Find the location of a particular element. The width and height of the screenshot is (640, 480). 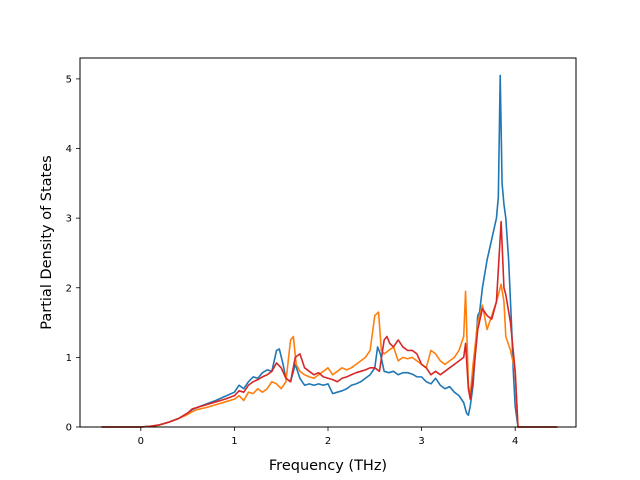

x-tick-label: 4 is located at coordinates (515, 441).